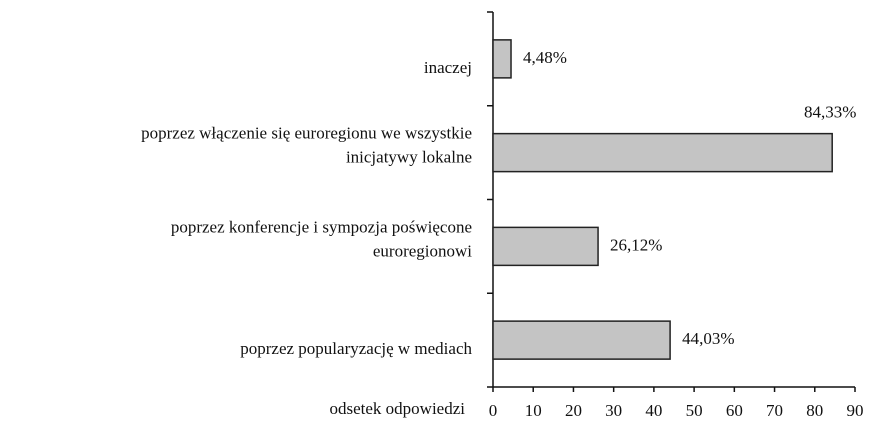 Image resolution: width=871 pixels, height=423 pixels. I want to click on value-label: 26,12%, so click(636, 244).